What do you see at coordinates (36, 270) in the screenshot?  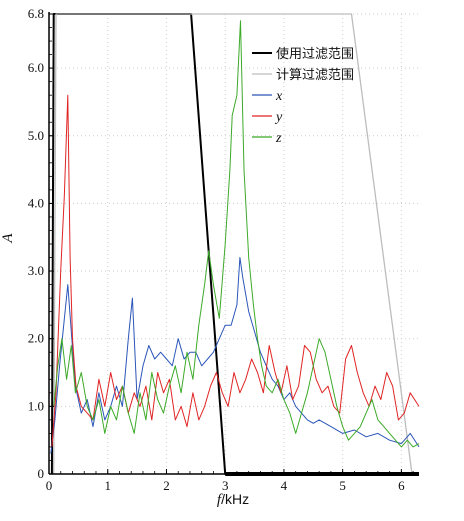 I see `y-tick-label-3: 3.0` at bounding box center [36, 270].